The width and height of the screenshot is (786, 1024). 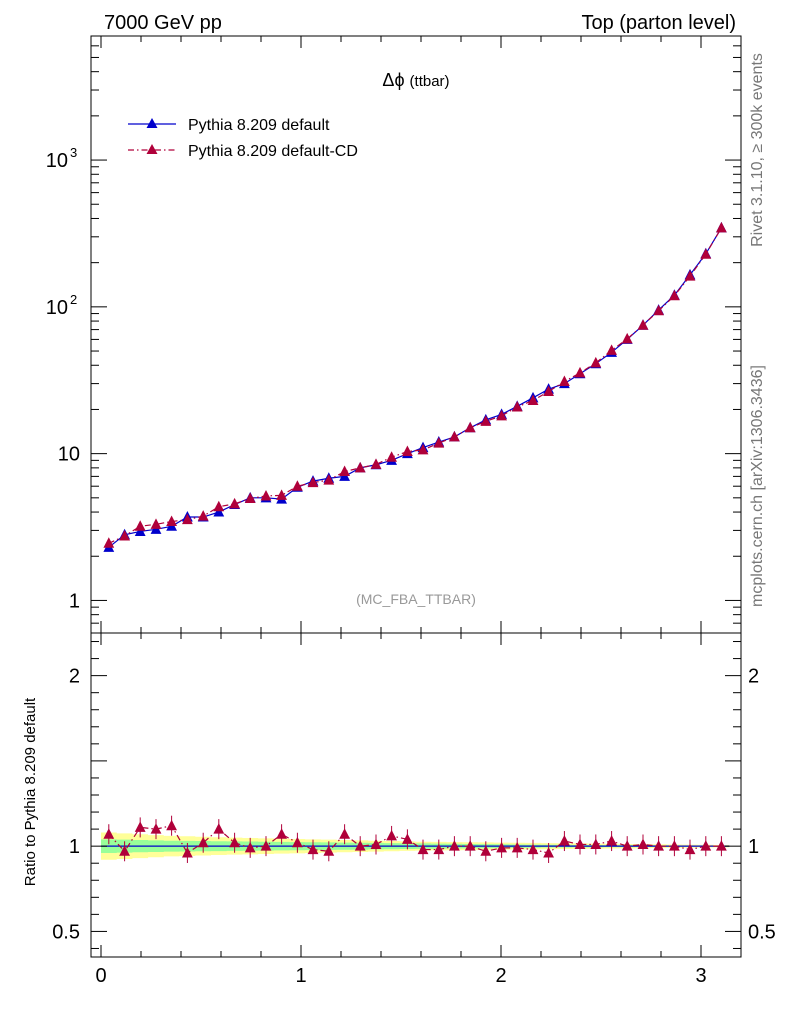 I want to click on legend-marker-cd, so click(x=152, y=149).